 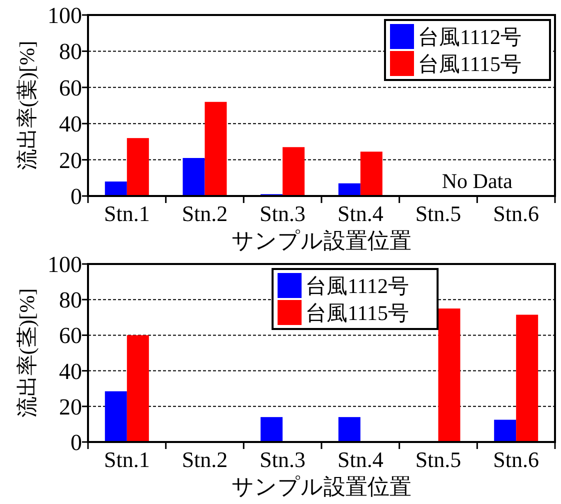 I want to click on y-axis-title: 流出率(茎)[%], so click(x=27, y=353).